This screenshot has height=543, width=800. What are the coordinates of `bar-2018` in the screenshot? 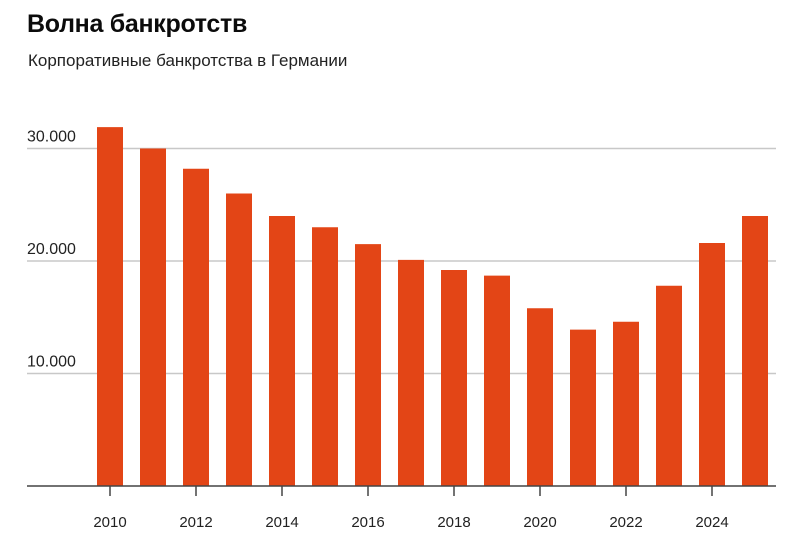 It's located at (454, 378).